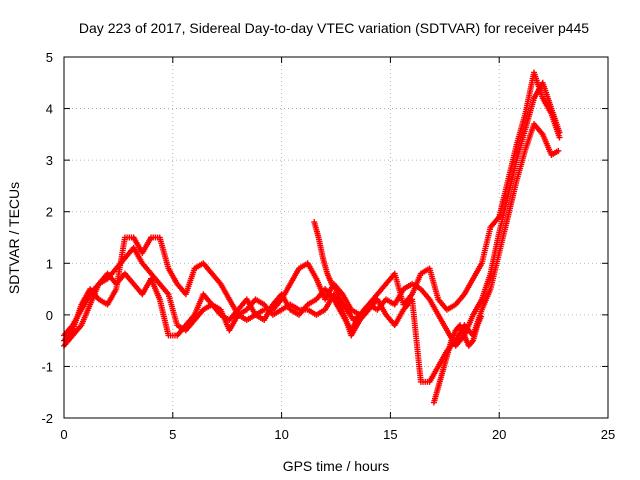  I want to click on x-tick-label: 0, so click(63, 434).